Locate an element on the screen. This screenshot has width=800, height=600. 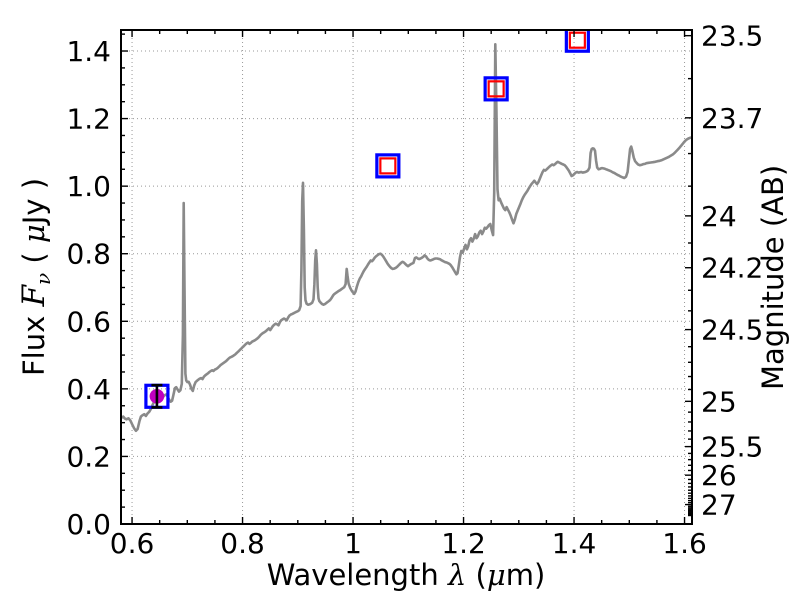
magnitude-tick-label: 25.5 is located at coordinates (732, 447).